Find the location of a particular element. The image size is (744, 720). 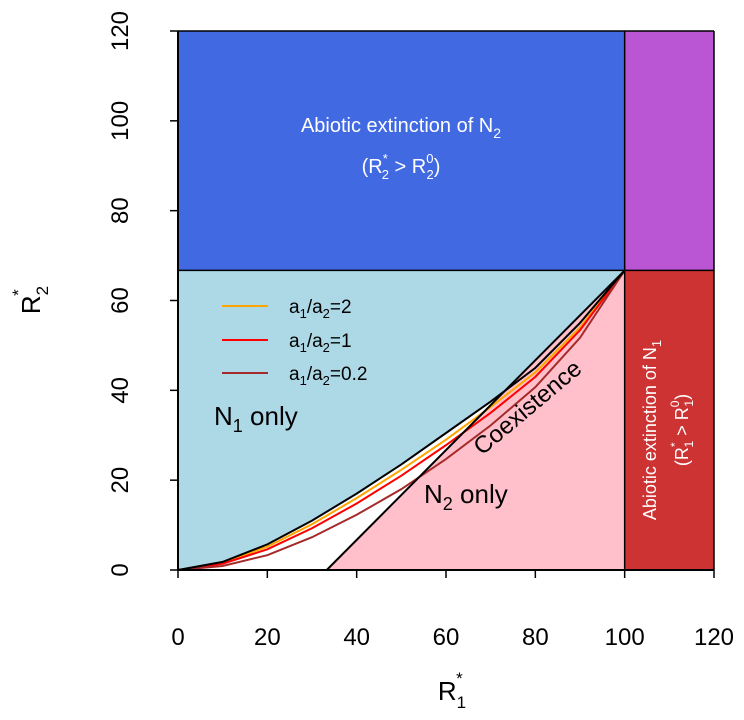

y-tick-label-3: 60 is located at coordinates (120, 300).